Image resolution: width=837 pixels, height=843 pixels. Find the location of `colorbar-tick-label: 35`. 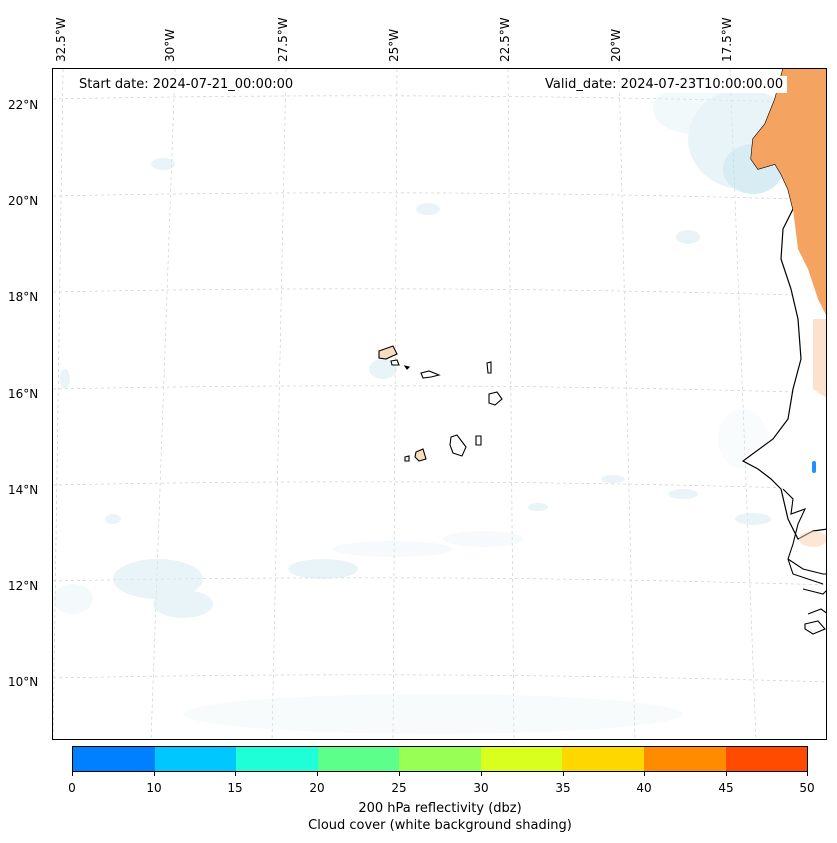

colorbar-tick-label: 35 is located at coordinates (563, 788).